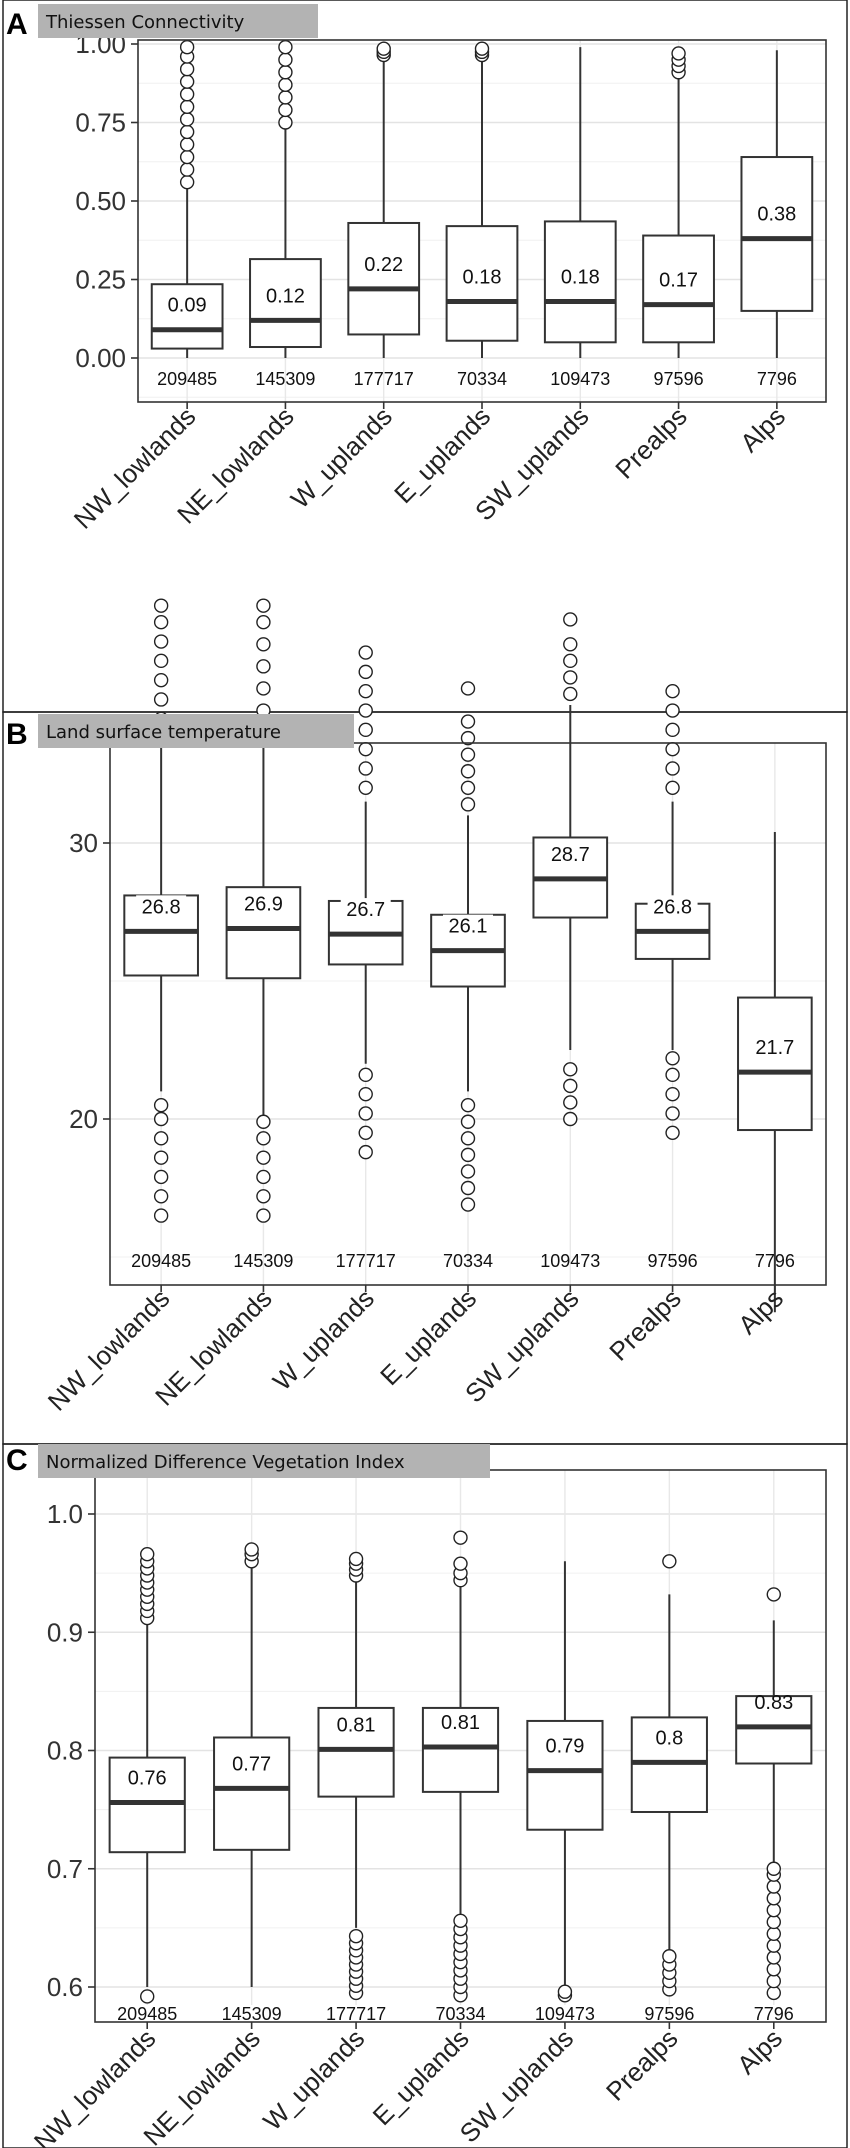 Image resolution: width=850 pixels, height=2148 pixels. Describe the element at coordinates (65, 1751) in the screenshot. I see `y-tick-label: 0.8` at that location.